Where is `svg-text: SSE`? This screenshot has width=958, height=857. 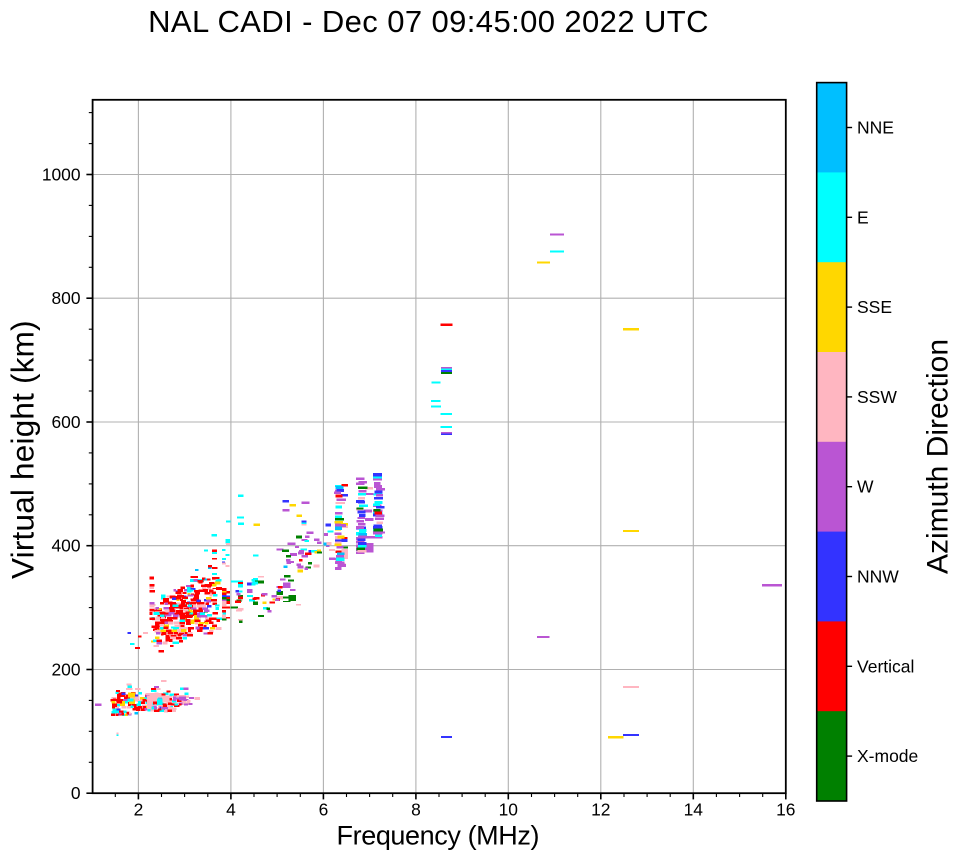 svg-text: SSE is located at coordinates (874, 307).